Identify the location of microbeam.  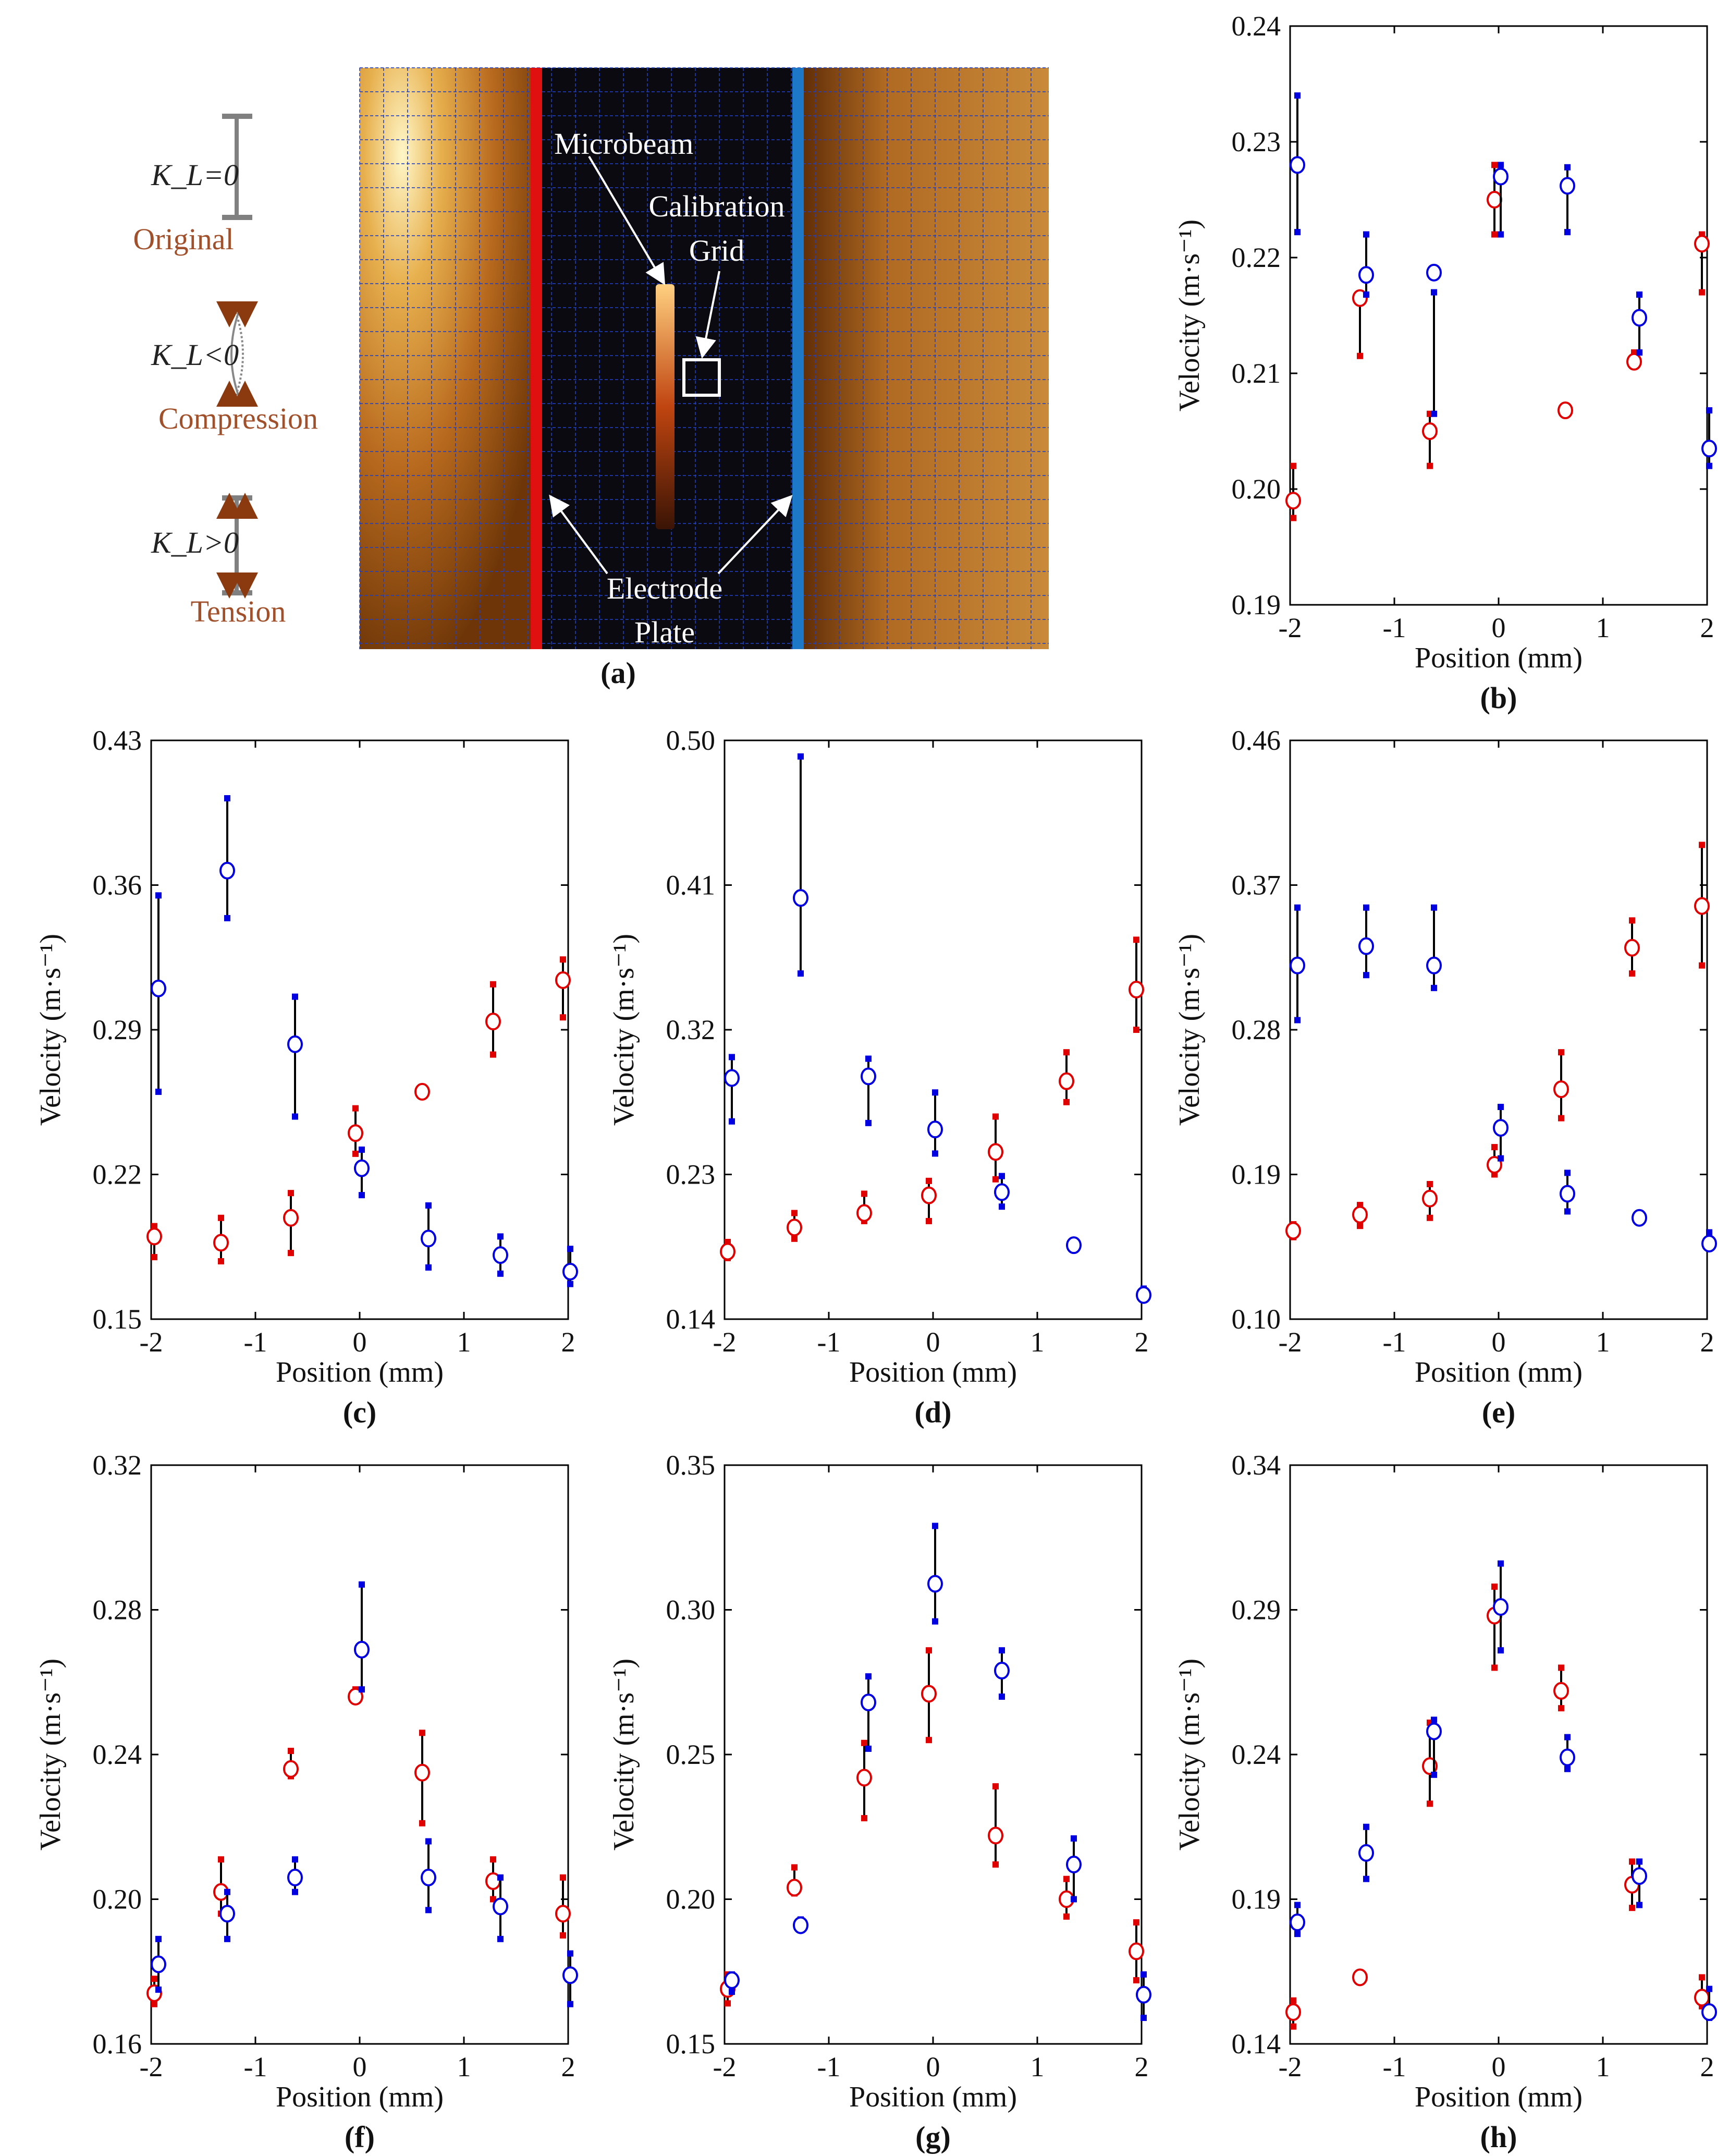
(666, 406).